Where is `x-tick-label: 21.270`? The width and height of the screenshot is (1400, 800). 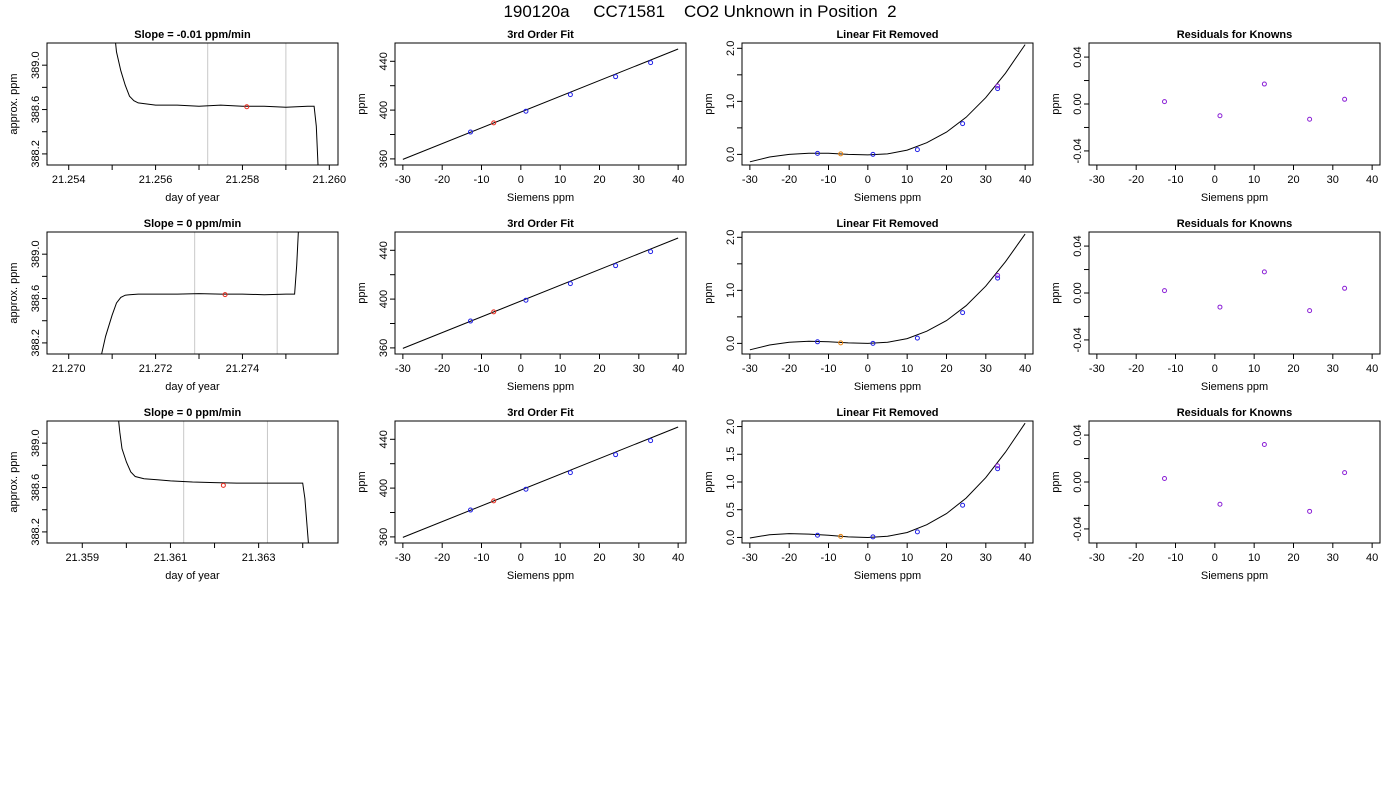 x-tick-label: 21.270 is located at coordinates (69, 369).